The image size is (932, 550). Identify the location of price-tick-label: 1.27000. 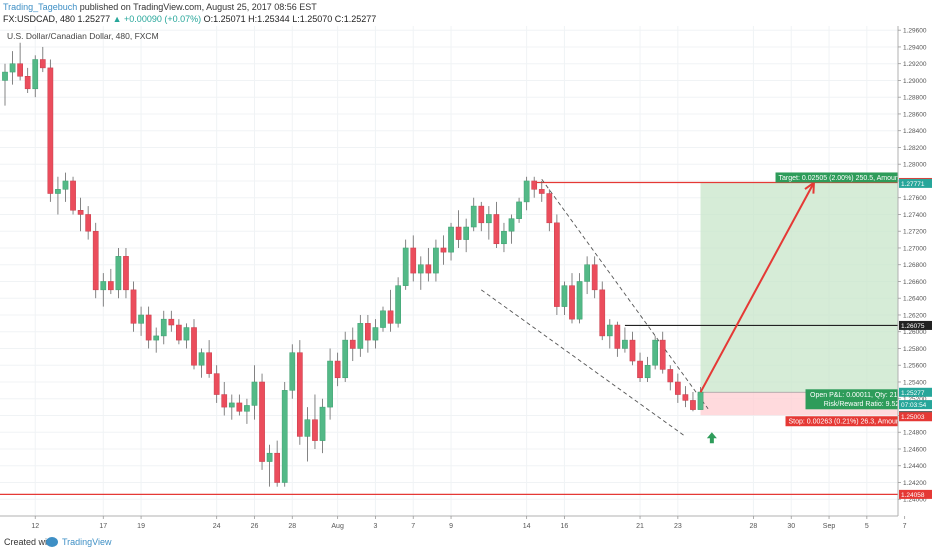
(915, 248).